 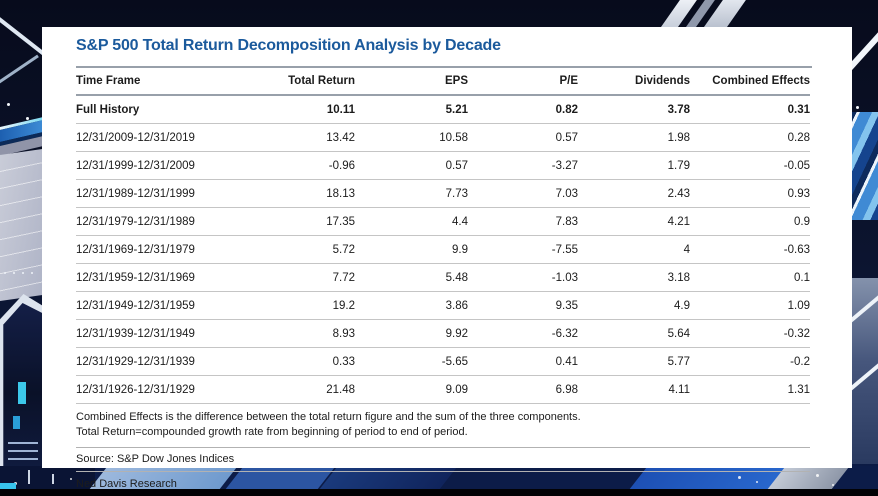 What do you see at coordinates (411, 305) in the screenshot?
I see `value-cell: 3.86` at bounding box center [411, 305].